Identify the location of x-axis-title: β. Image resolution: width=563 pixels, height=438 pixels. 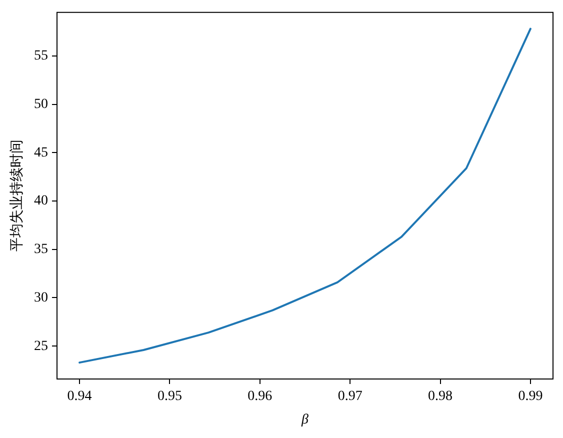
(304, 420).